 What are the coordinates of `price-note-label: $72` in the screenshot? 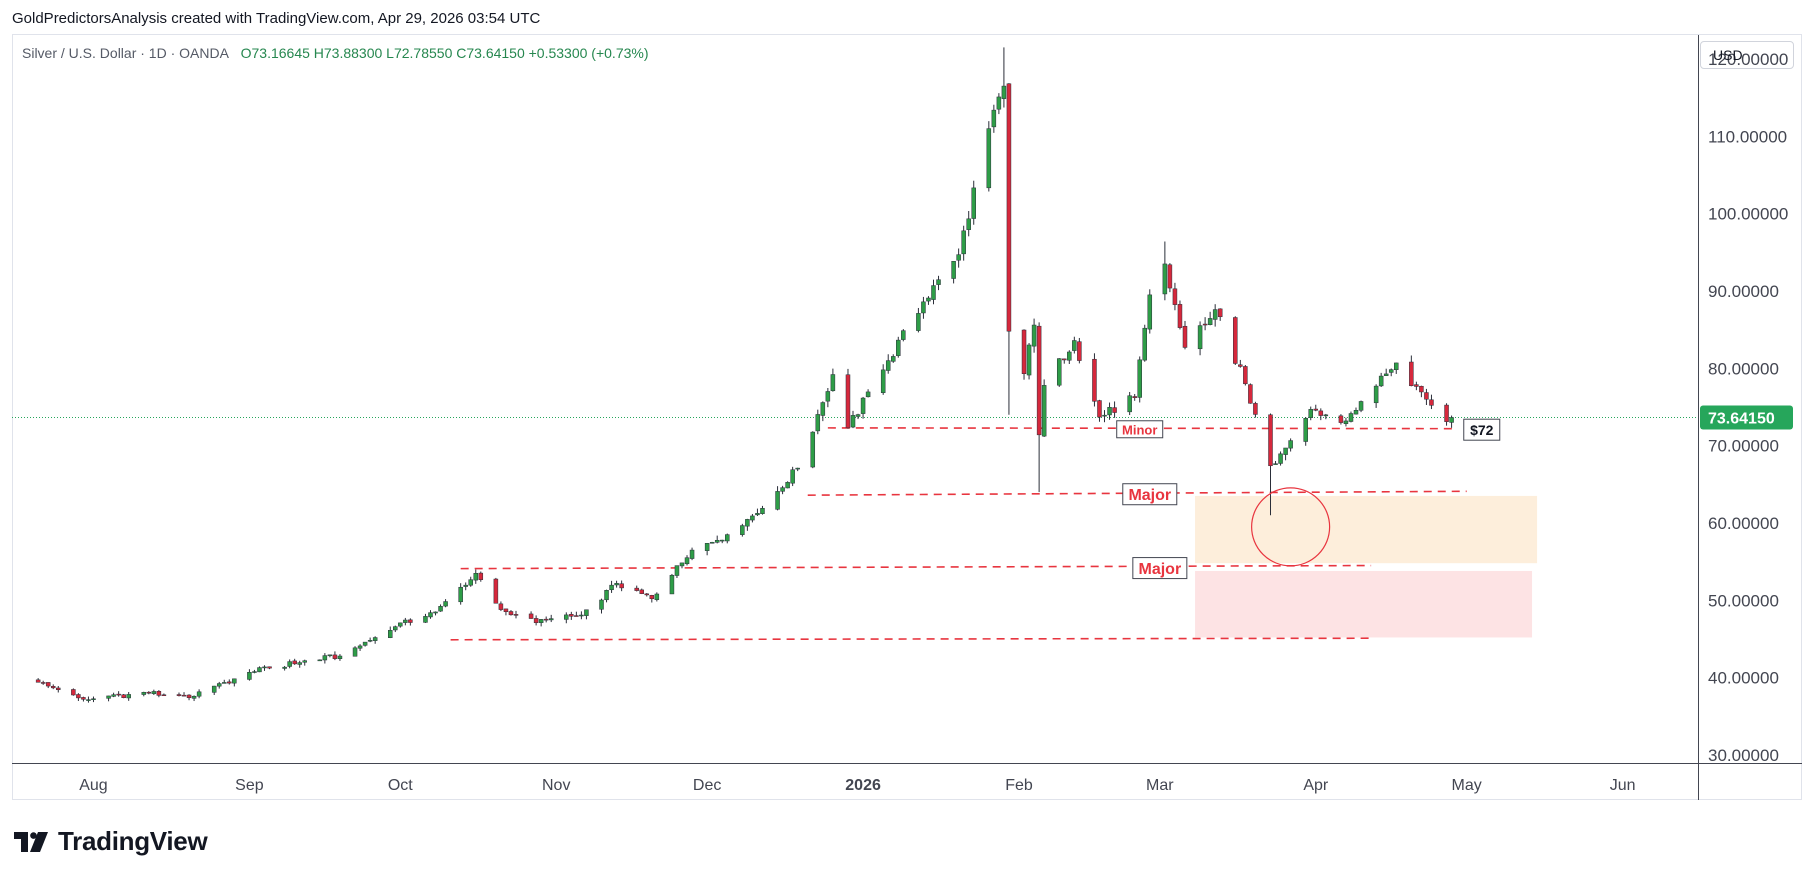 It's located at (1482, 430).